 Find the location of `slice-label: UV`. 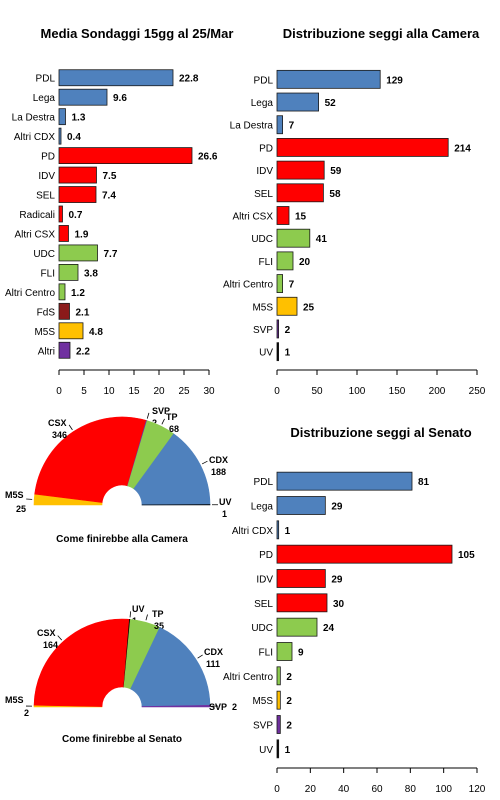

slice-label: UV is located at coordinates (225, 502).